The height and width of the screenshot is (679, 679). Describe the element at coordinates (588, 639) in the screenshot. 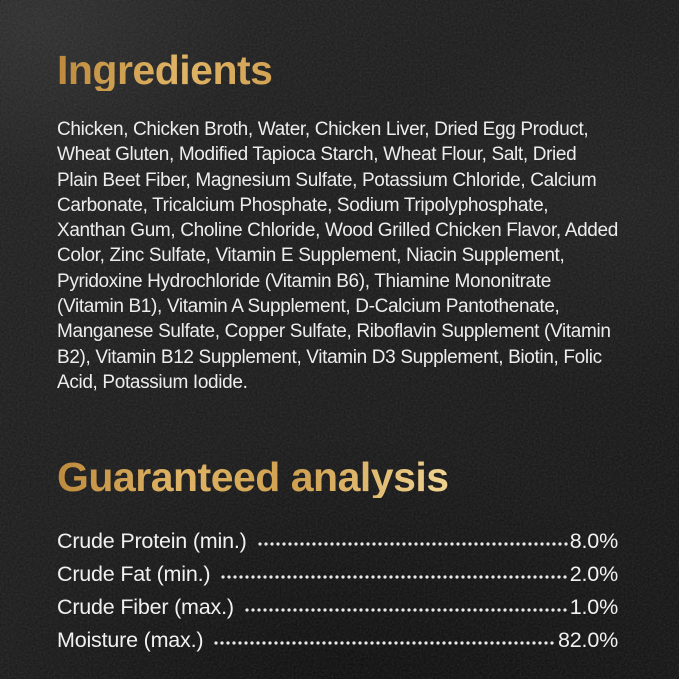

I see `analysis-value: 82.0%` at that location.